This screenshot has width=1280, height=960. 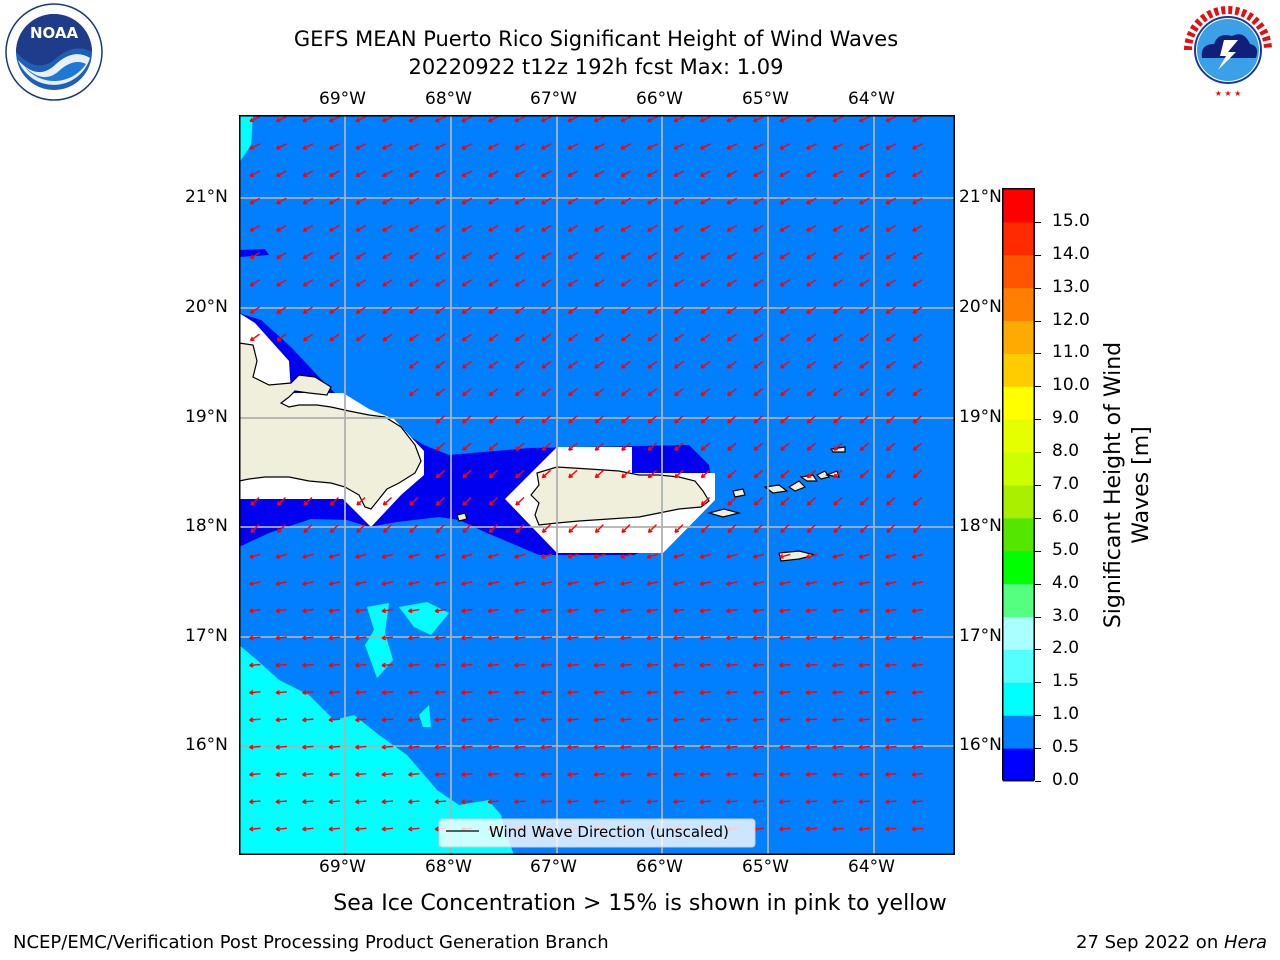 I want to click on lon-label-top-4: 66°W, so click(x=659, y=99).